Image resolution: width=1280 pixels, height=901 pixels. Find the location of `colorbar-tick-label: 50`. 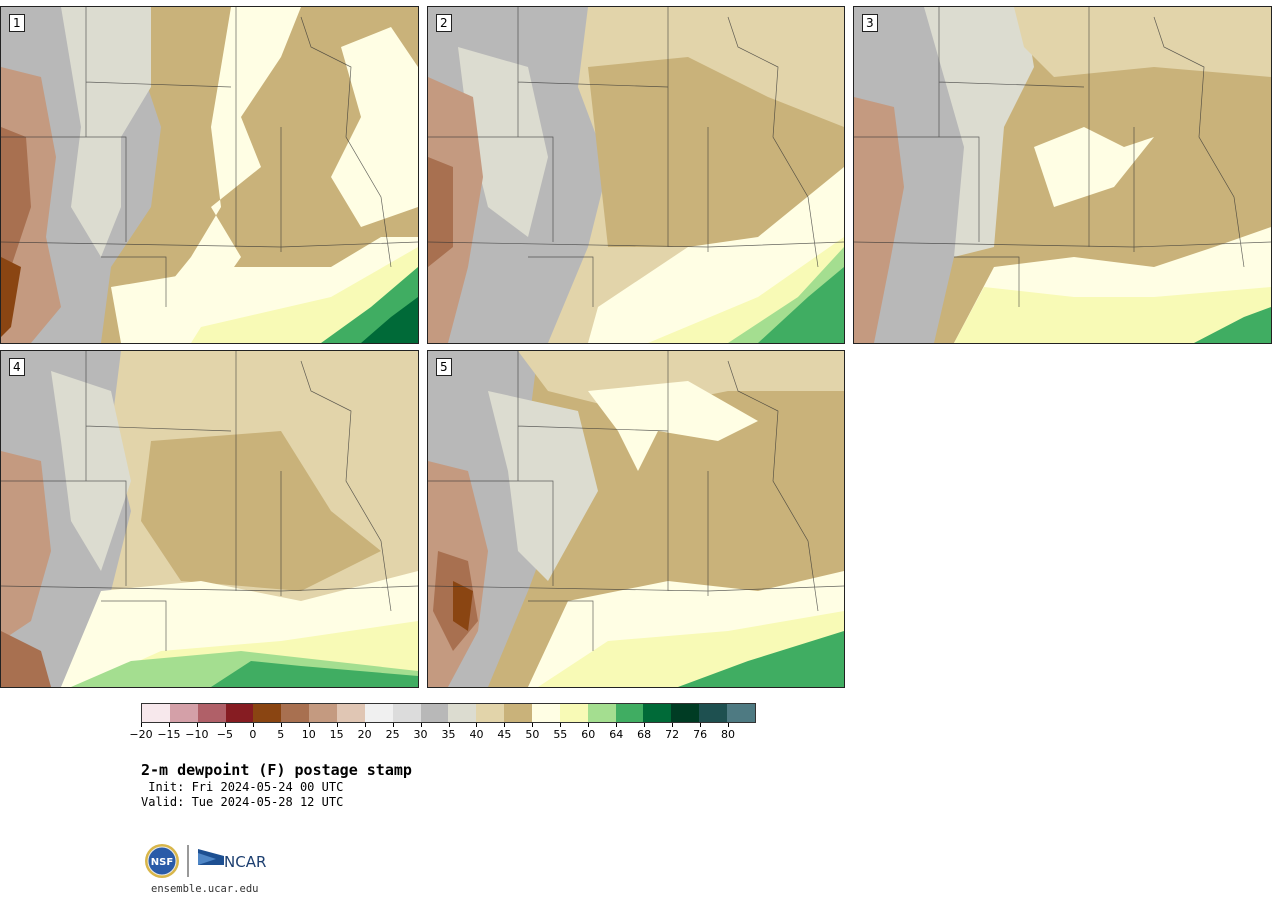

colorbar-tick-label: 50 is located at coordinates (532, 734).